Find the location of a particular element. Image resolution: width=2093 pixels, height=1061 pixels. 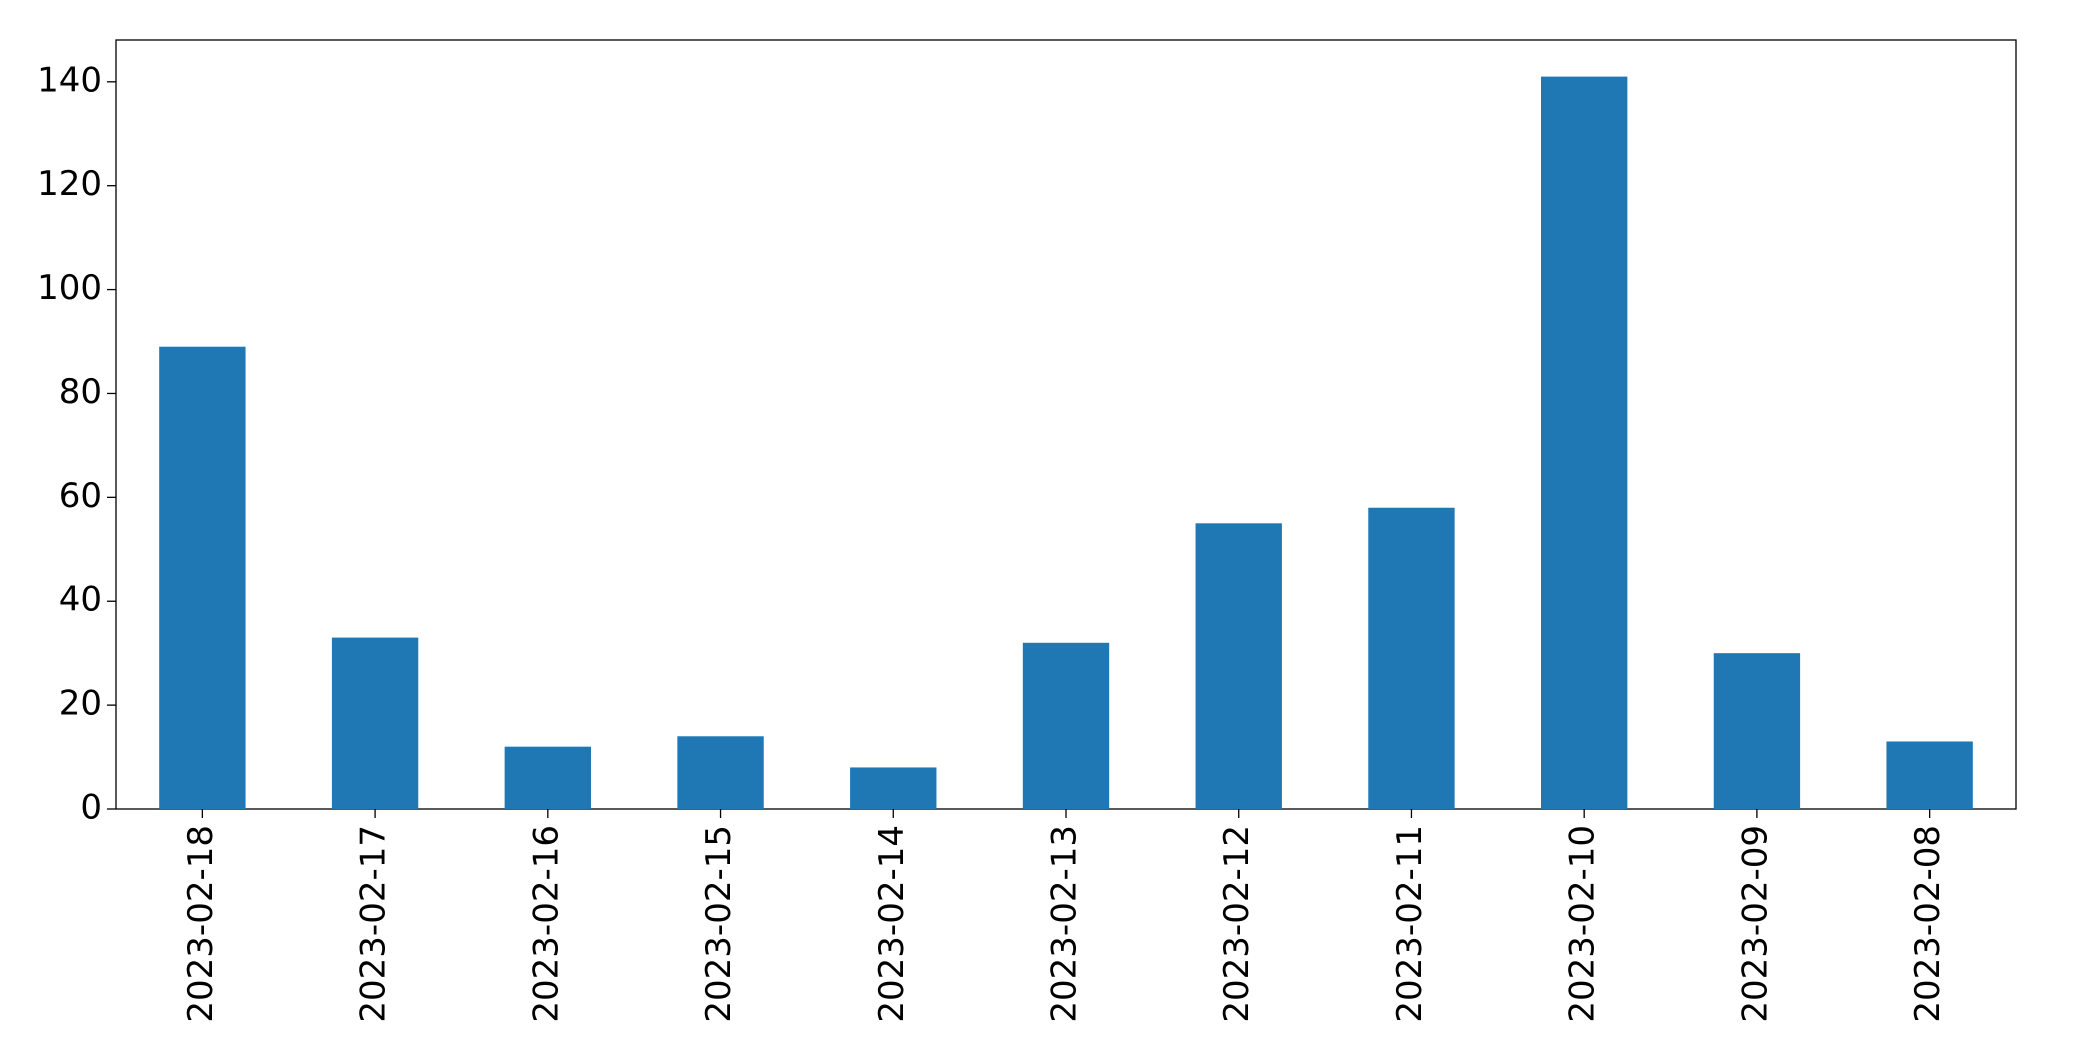

y-tick-label: 0 is located at coordinates (91, 808).